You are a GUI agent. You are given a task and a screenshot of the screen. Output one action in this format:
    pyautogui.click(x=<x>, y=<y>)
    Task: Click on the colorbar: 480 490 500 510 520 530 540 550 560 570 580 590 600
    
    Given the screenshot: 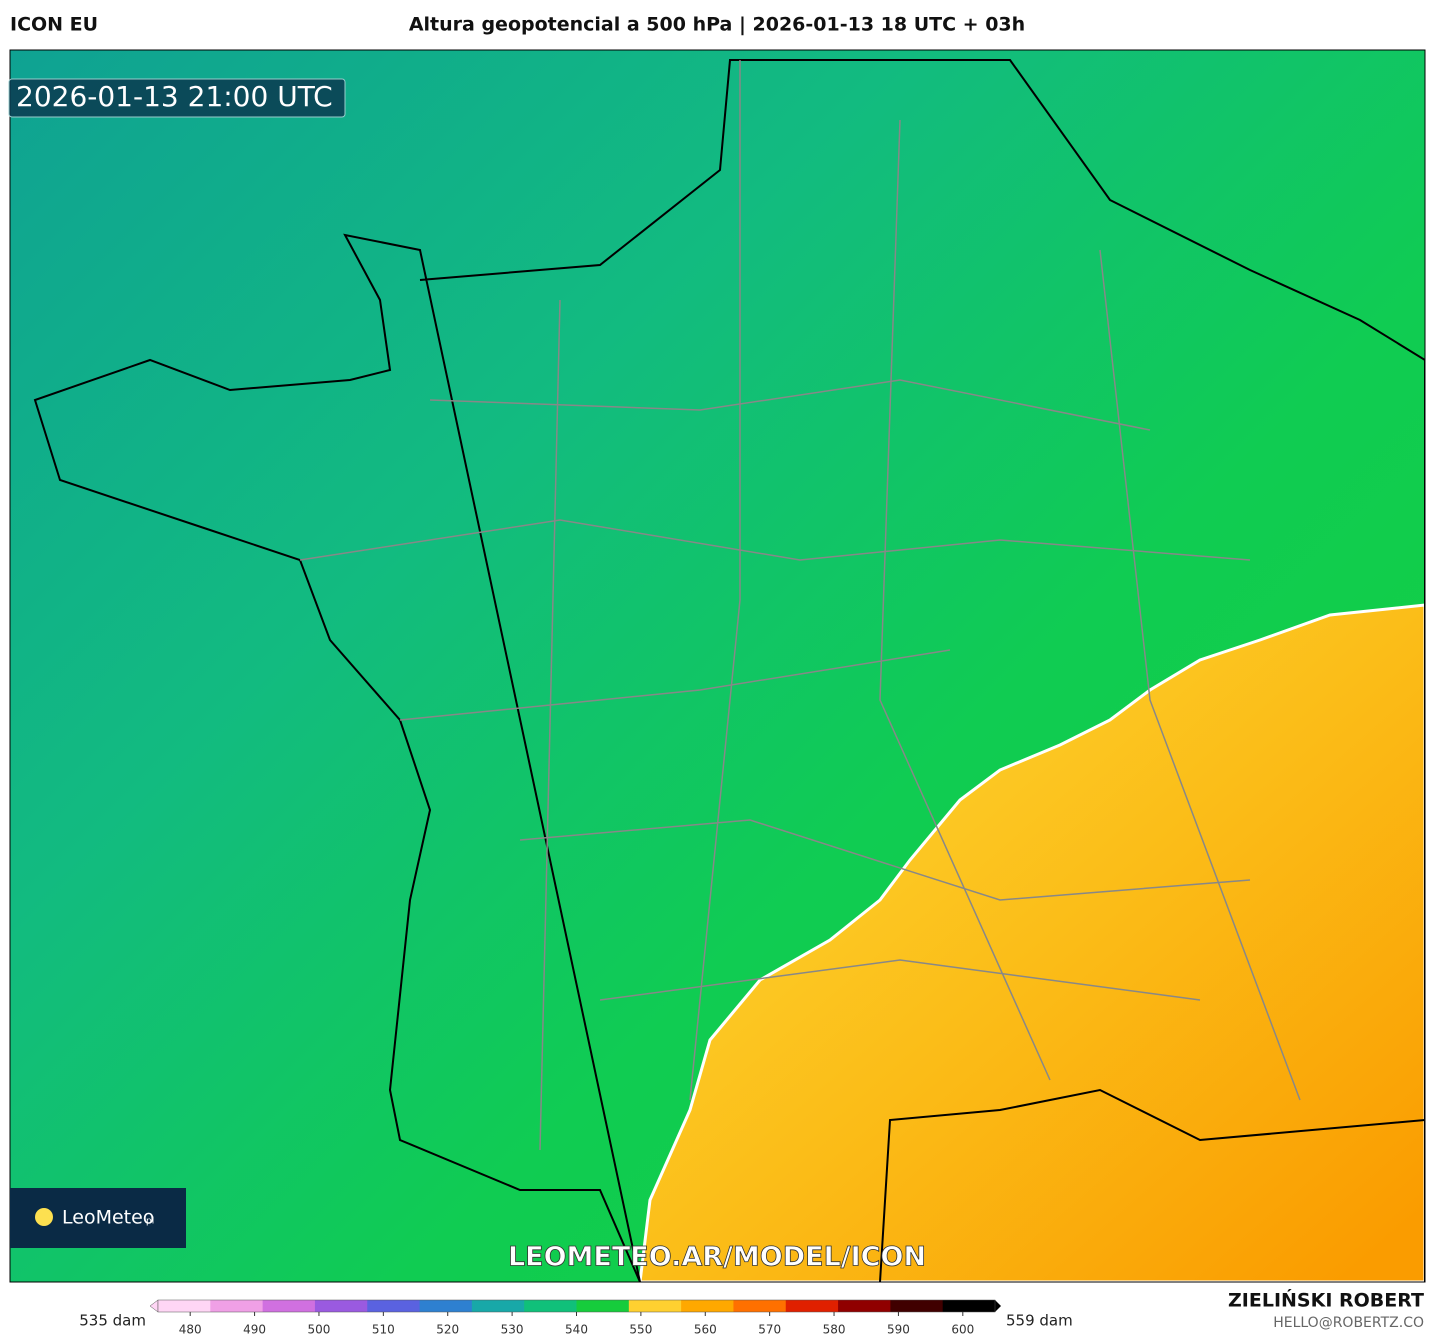 What is the action you would take?
    pyautogui.click(x=575, y=1318)
    